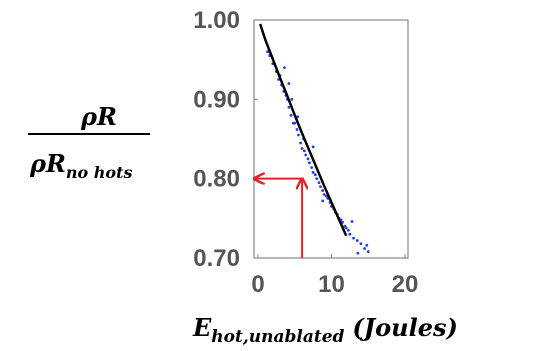  Describe the element at coordinates (257, 284) in the screenshot. I see `x-tick-label: 0` at that location.